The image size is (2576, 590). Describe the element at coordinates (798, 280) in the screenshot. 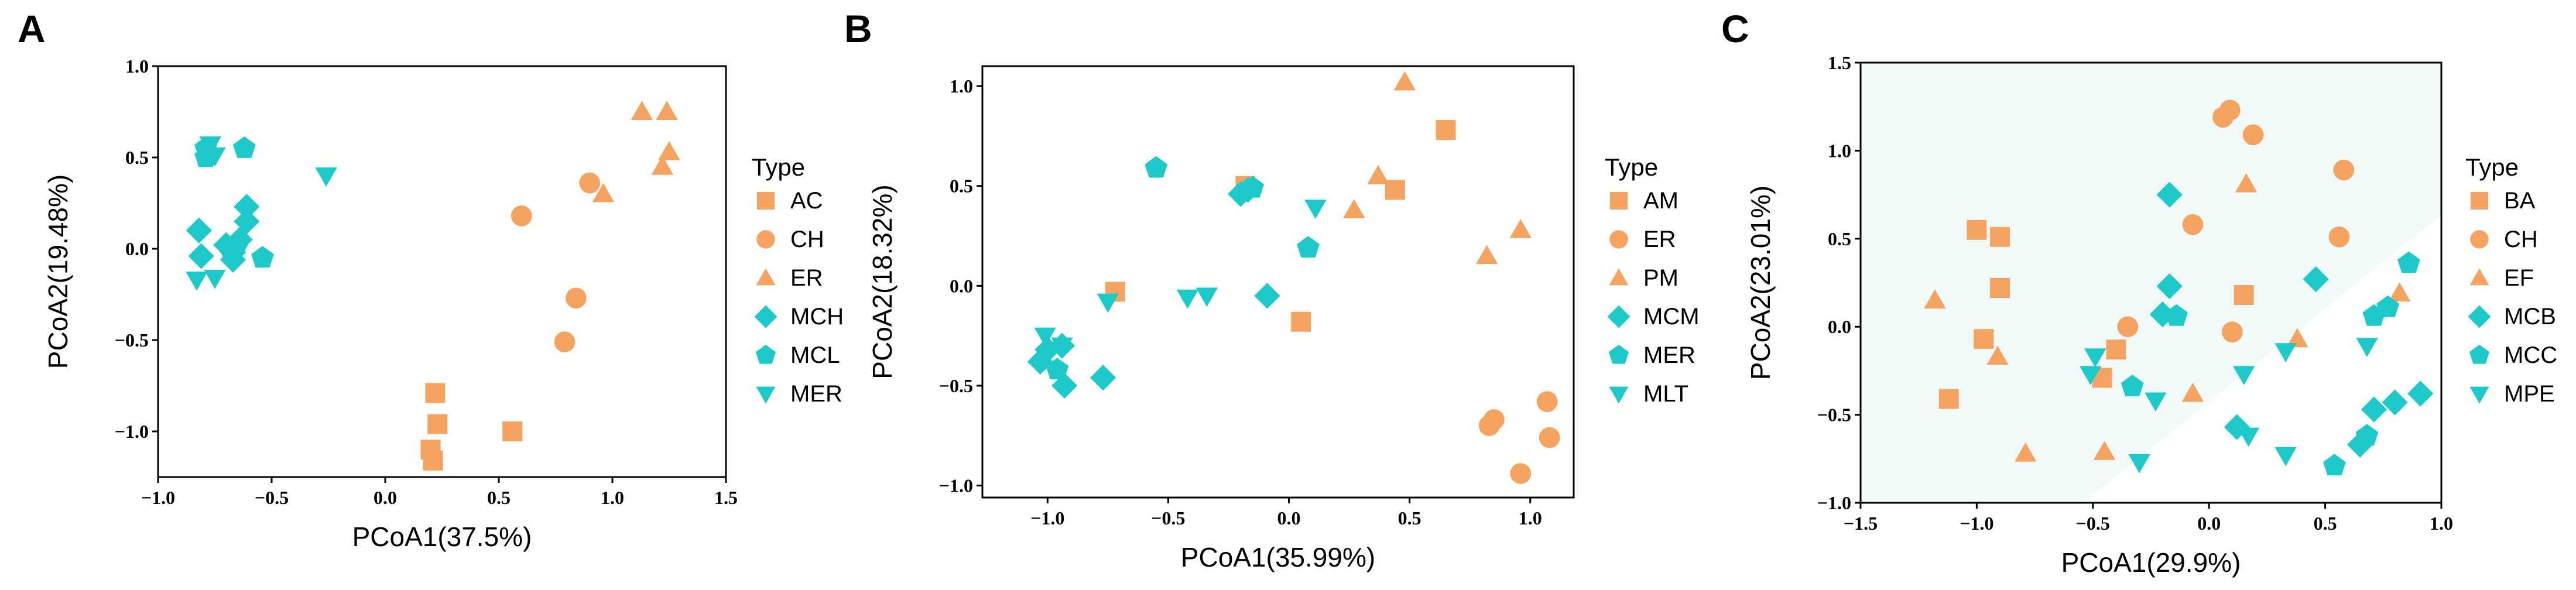

I see `legend: Type AC CH ER MCH MCL MER` at that location.